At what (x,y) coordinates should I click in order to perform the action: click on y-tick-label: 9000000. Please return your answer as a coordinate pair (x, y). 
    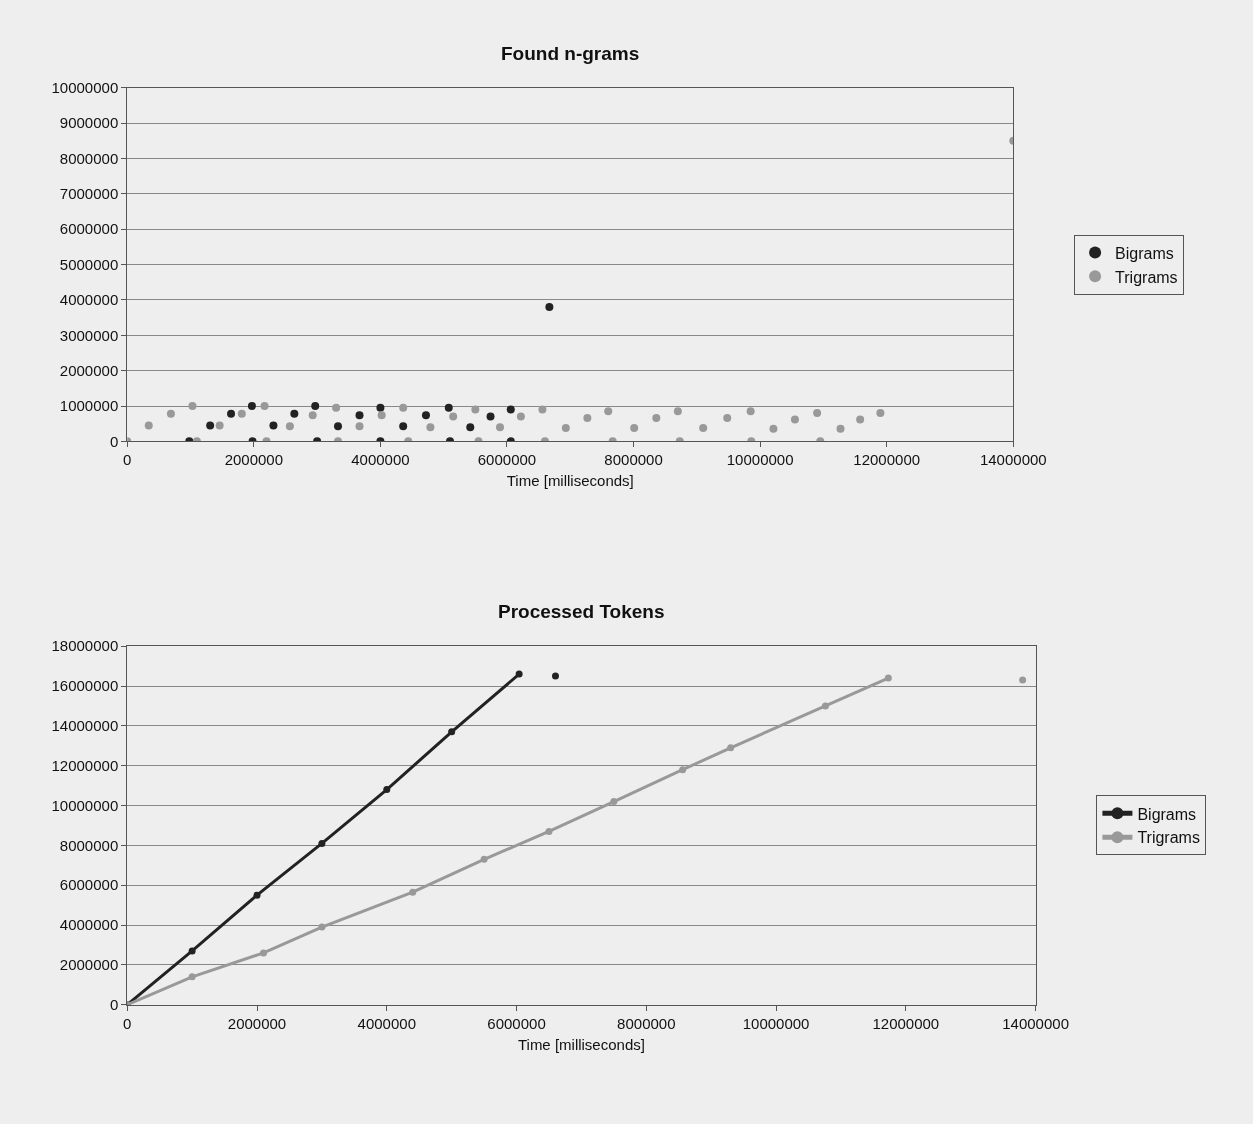
    Looking at the image, I should click on (89, 123).